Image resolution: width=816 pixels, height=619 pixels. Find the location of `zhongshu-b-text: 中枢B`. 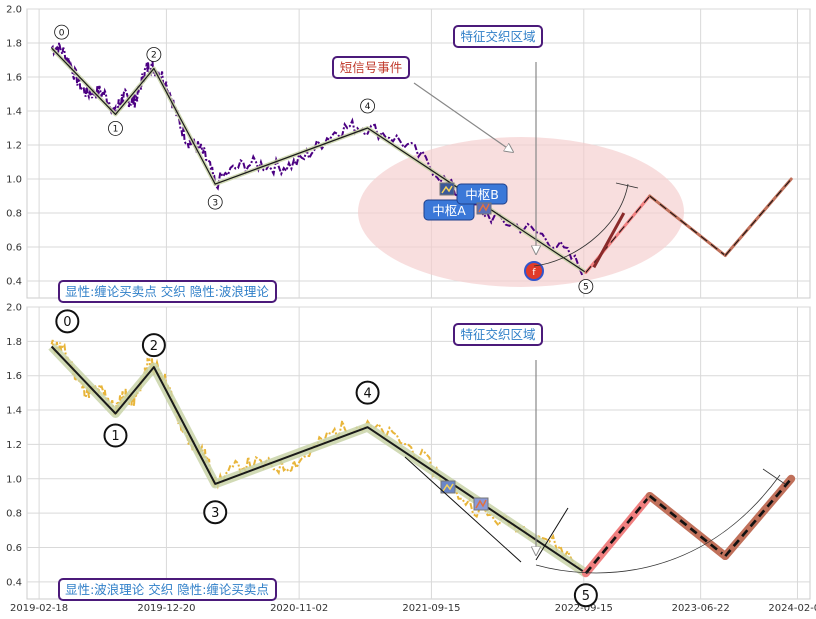

zhongshu-b-text: 中枢B is located at coordinates (482, 194).